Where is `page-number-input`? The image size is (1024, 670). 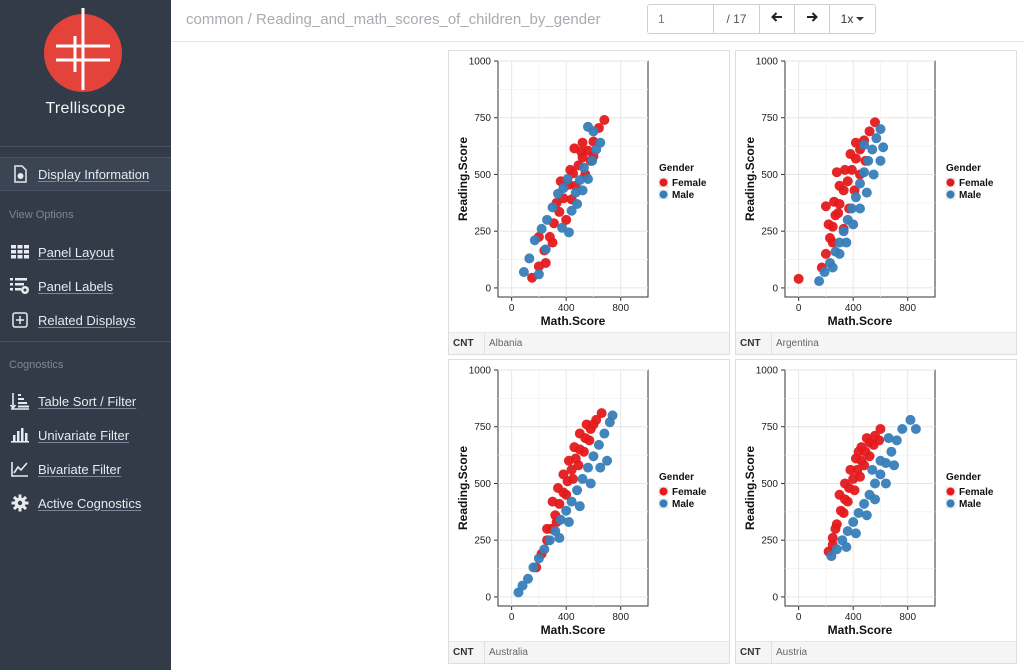
page-number-input is located at coordinates (681, 19).